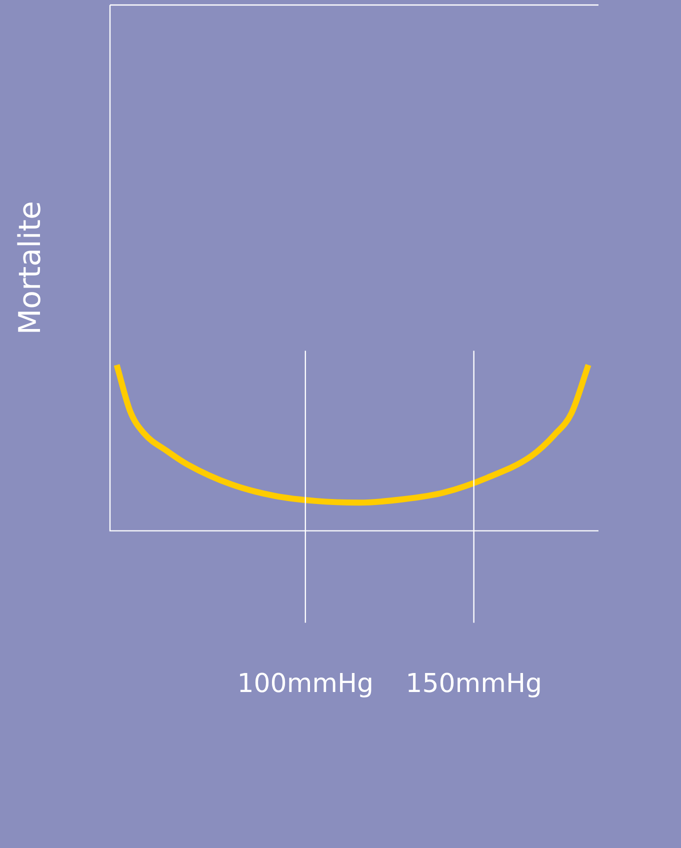 The image size is (681, 848). Describe the element at coordinates (305, 684) in the screenshot. I see `x-tick-label: 100mmHg` at that location.